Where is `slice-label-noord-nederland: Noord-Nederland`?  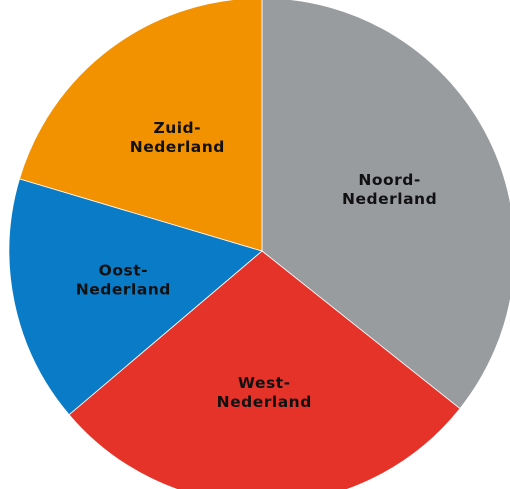
slice-label-noord-nederland: Noord-Nederland is located at coordinates (389, 189).